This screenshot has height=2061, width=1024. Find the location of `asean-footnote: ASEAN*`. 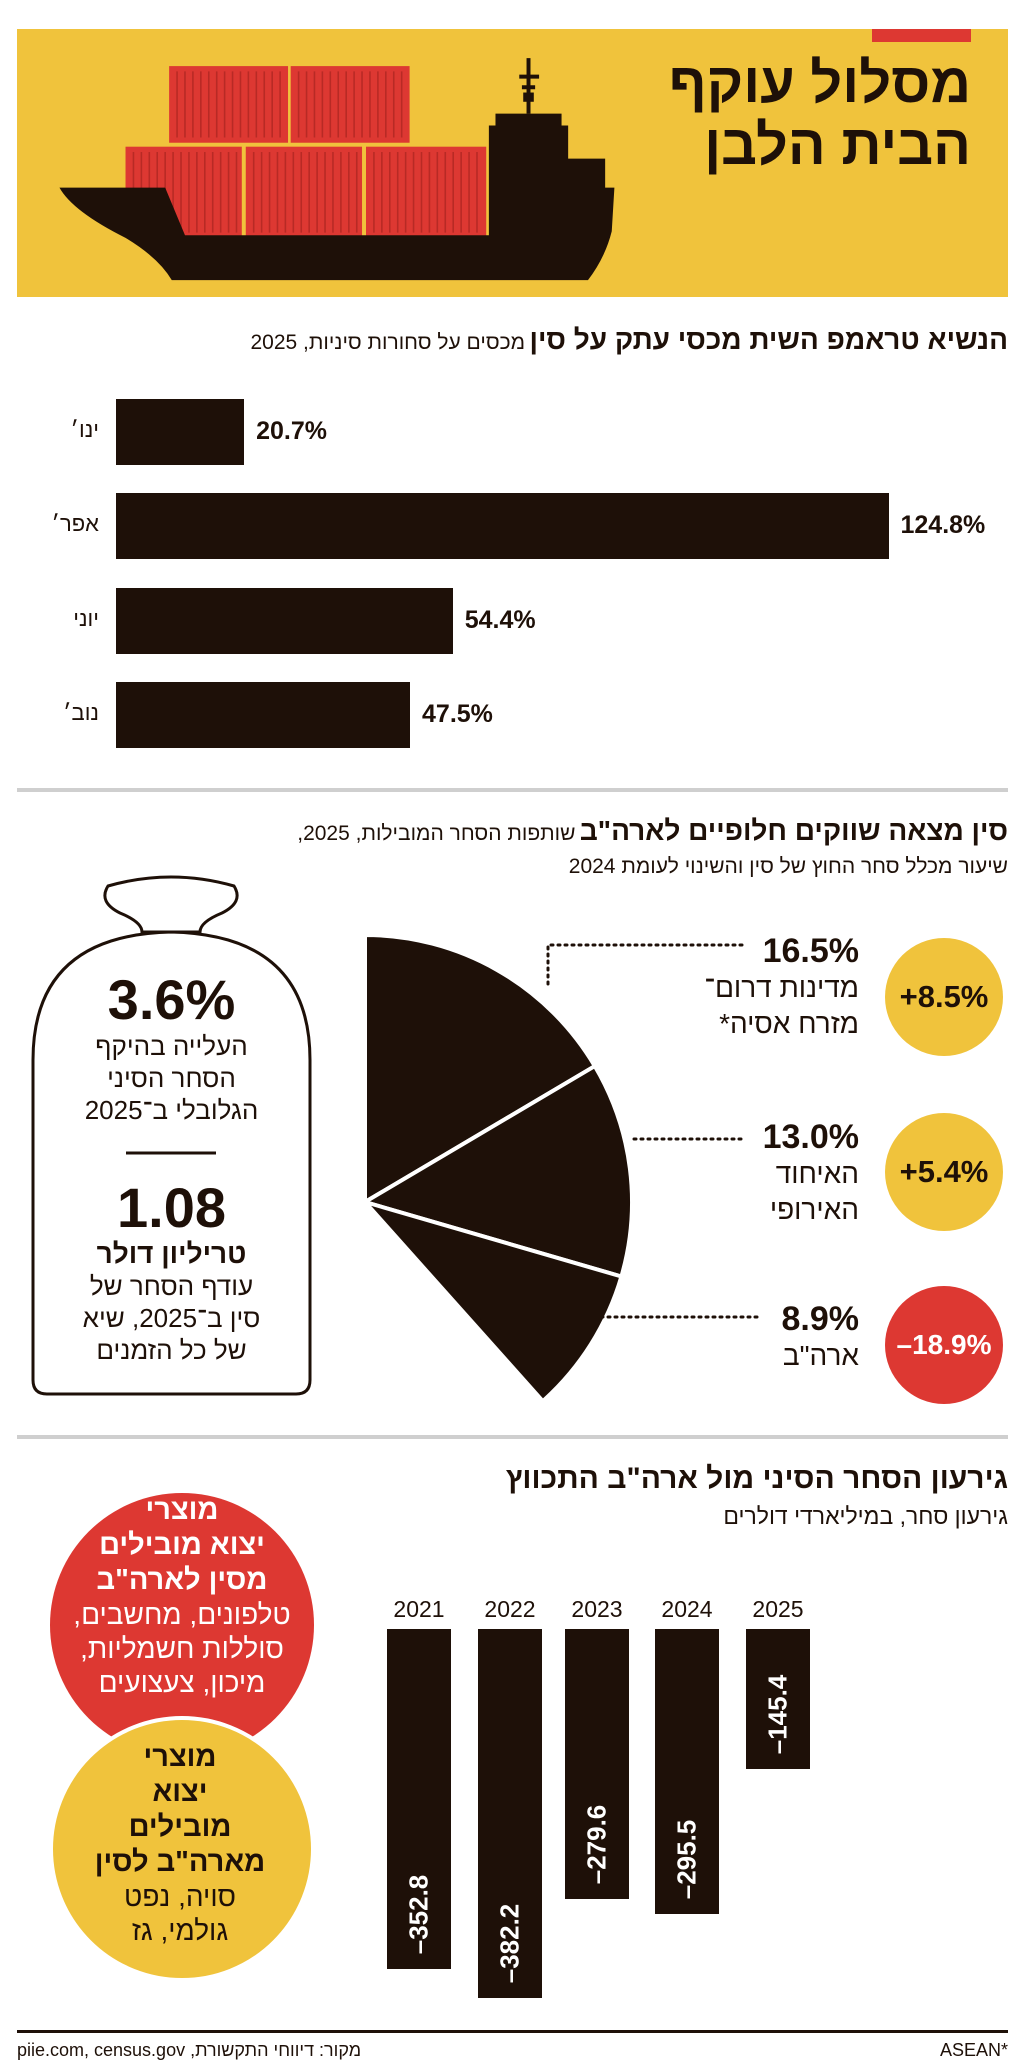

asean-footnote: ASEAN* is located at coordinates (973, 2050).